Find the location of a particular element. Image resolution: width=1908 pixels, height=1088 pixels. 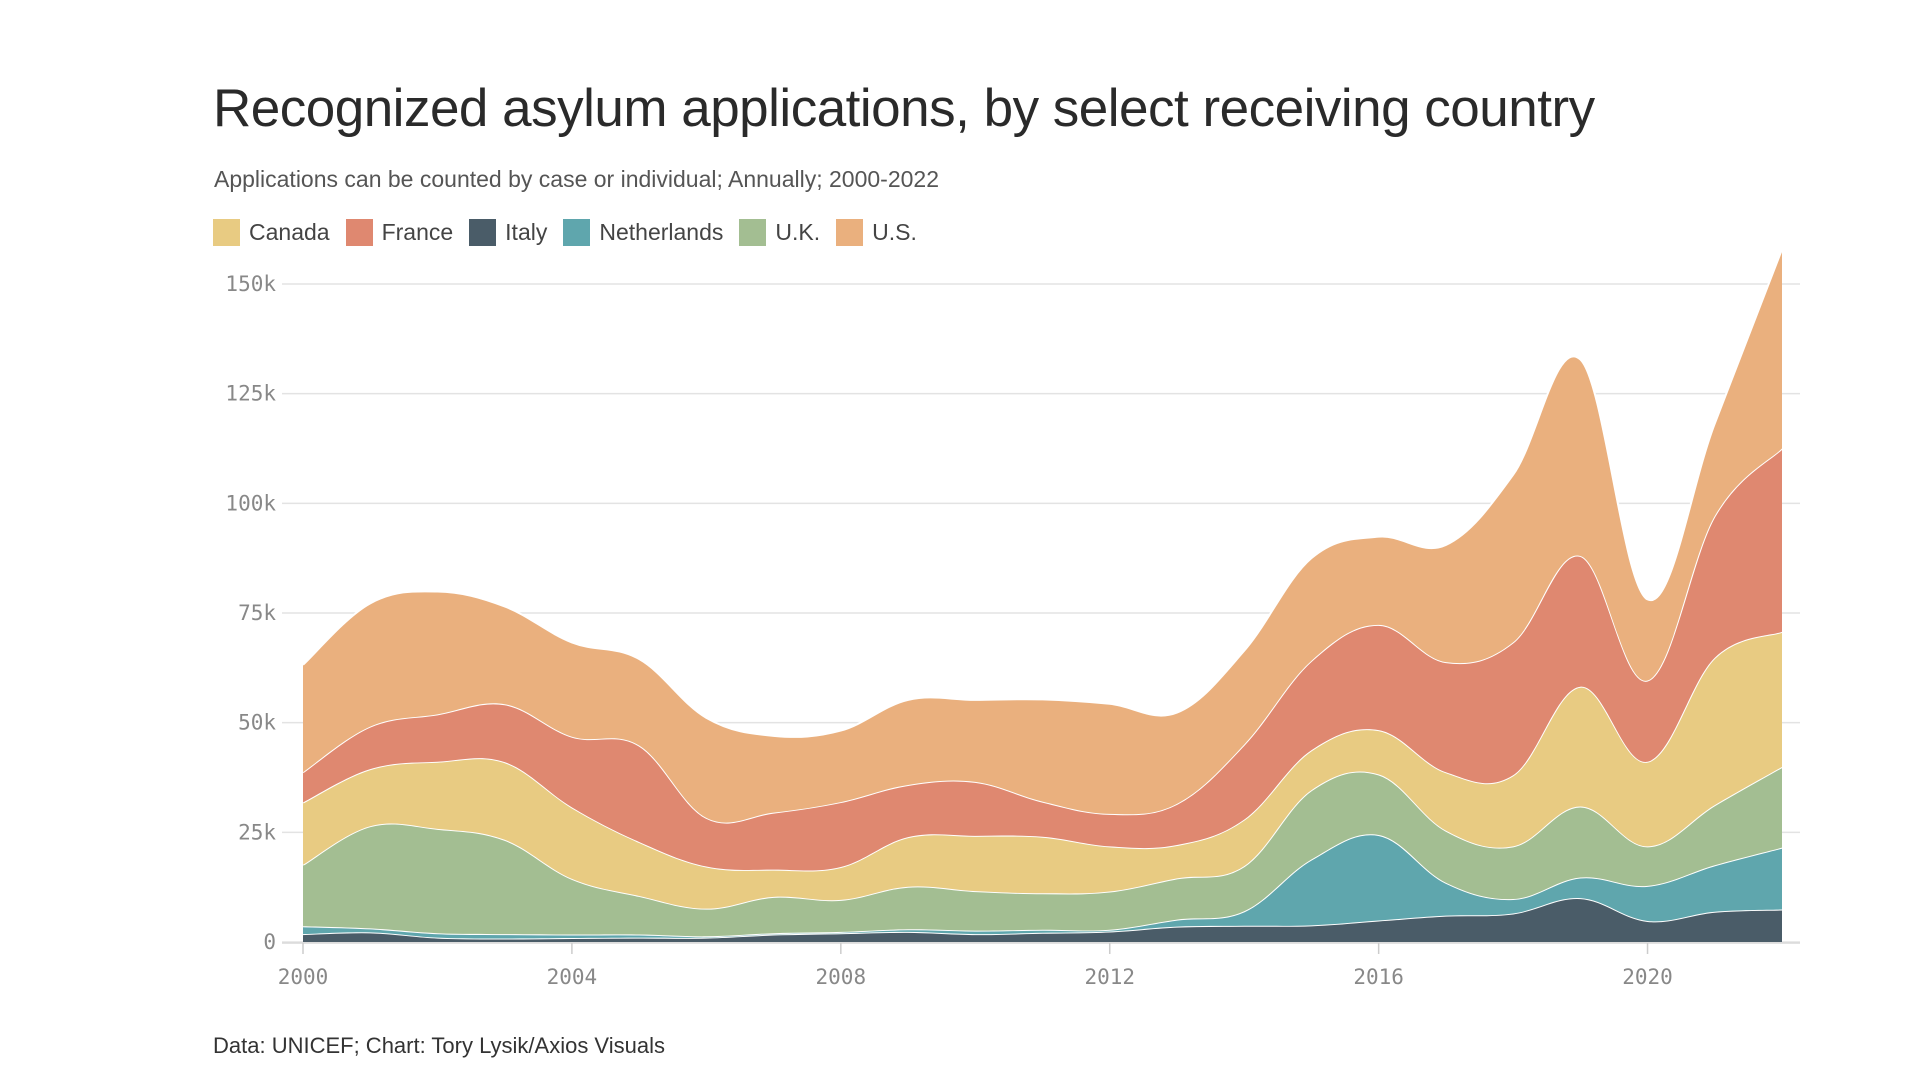

legend-item-netherlands: Netherlands is located at coordinates (643, 232).